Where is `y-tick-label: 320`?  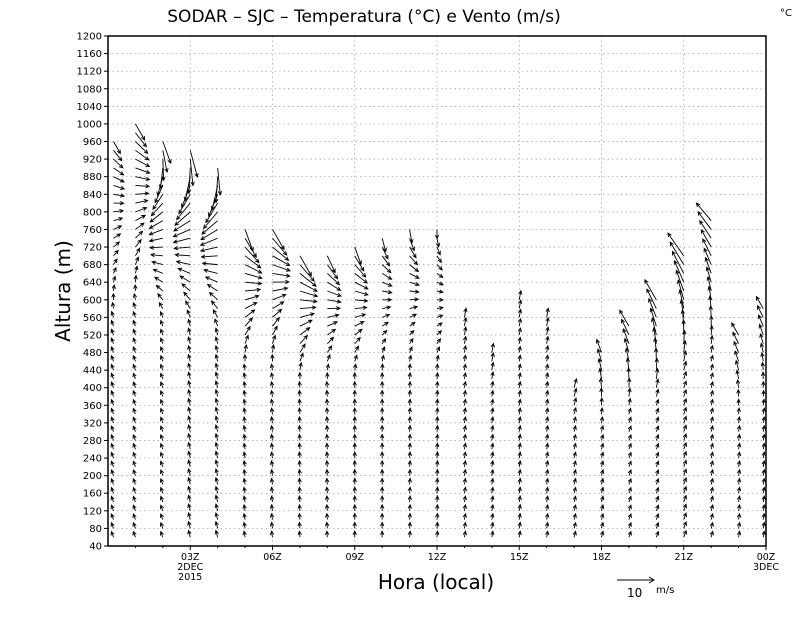
y-tick-label: 320 is located at coordinates (92, 423).